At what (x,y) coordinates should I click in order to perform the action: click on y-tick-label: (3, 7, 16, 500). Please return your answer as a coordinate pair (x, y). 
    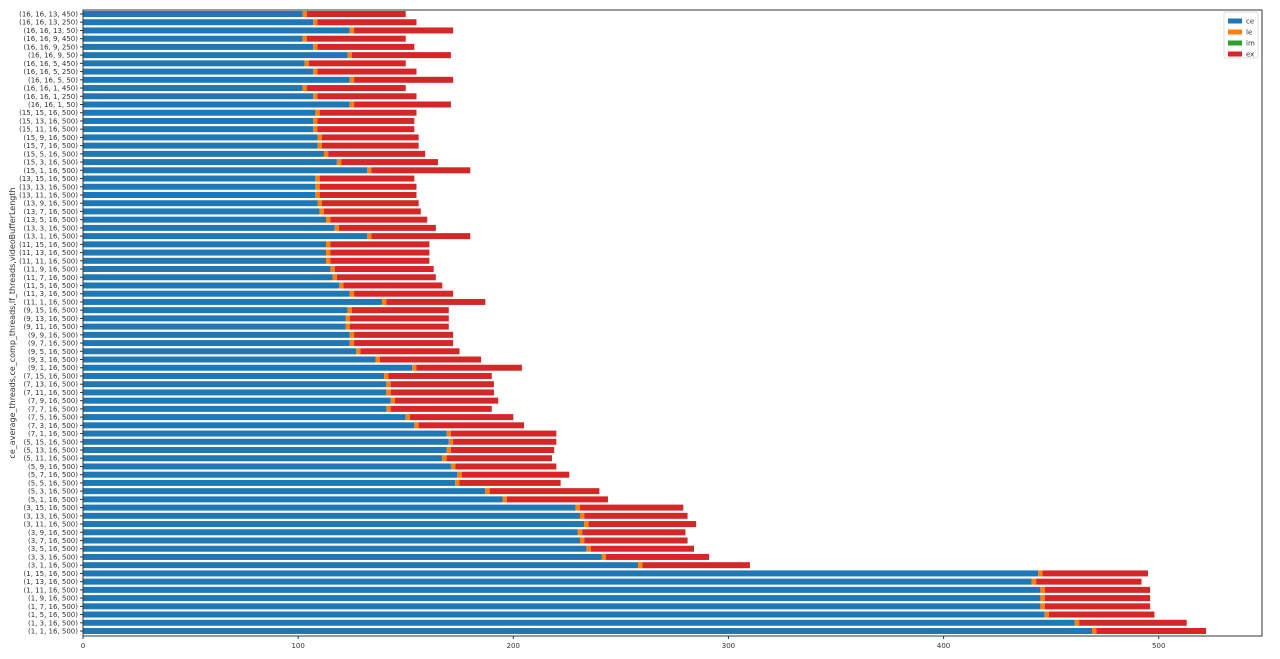
    Looking at the image, I should click on (53, 541).